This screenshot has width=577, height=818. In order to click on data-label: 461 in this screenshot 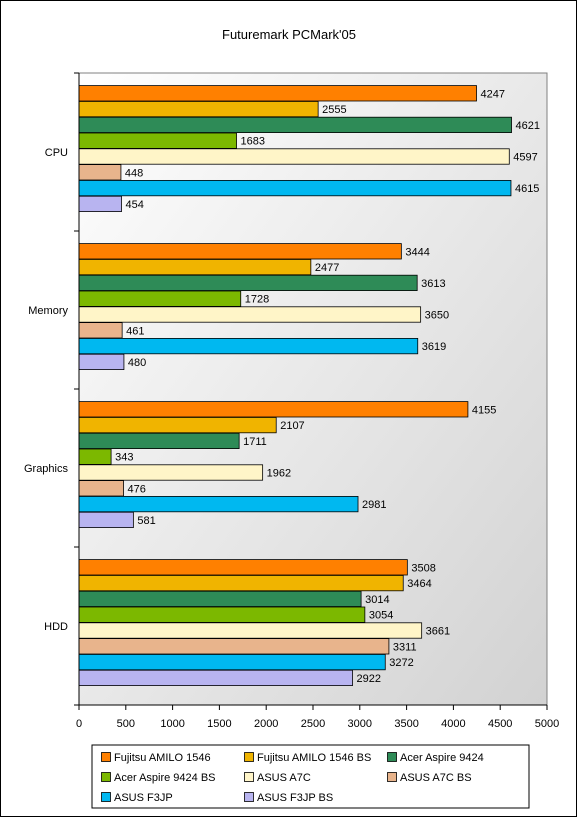, I will do `click(135, 331)`.